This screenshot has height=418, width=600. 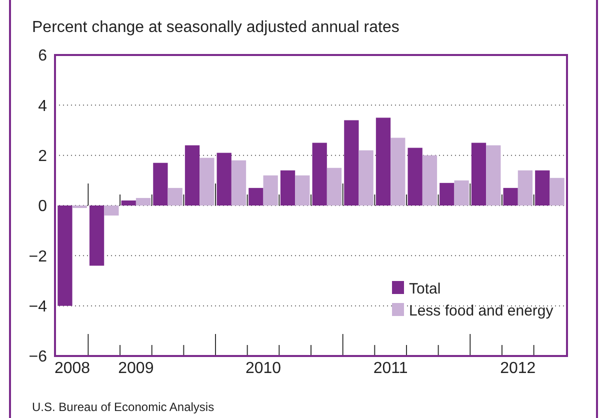 I want to click on x-tick-label: 2011, so click(x=390, y=368).